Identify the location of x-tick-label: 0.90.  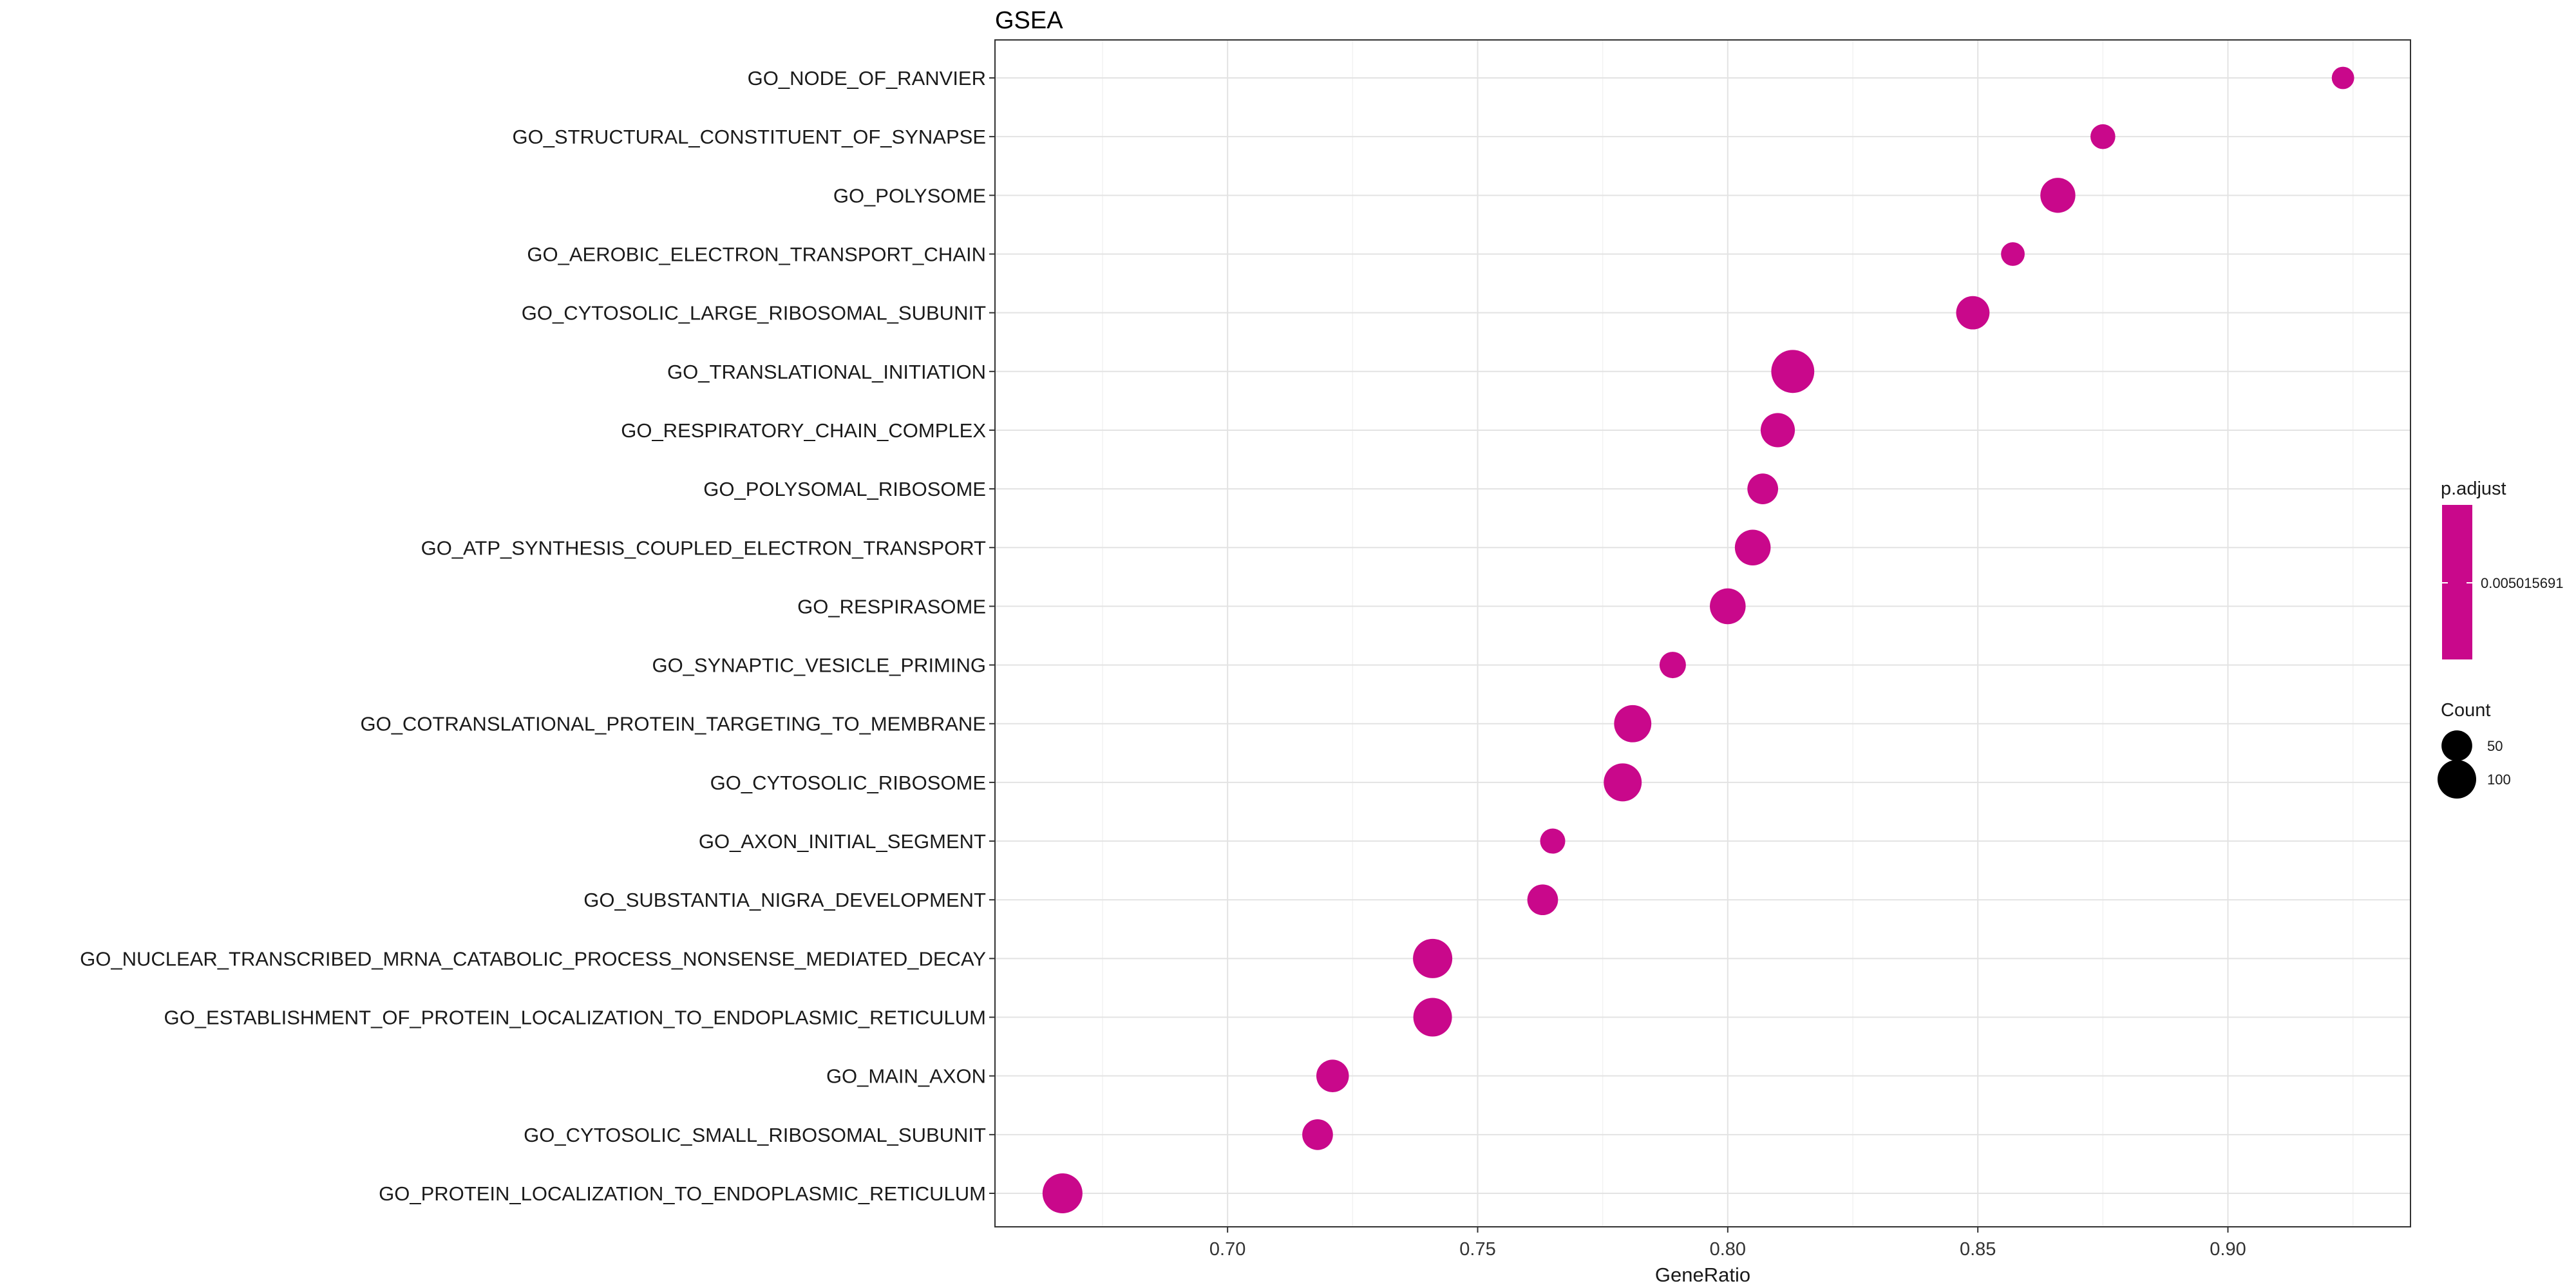
(2228, 1250).